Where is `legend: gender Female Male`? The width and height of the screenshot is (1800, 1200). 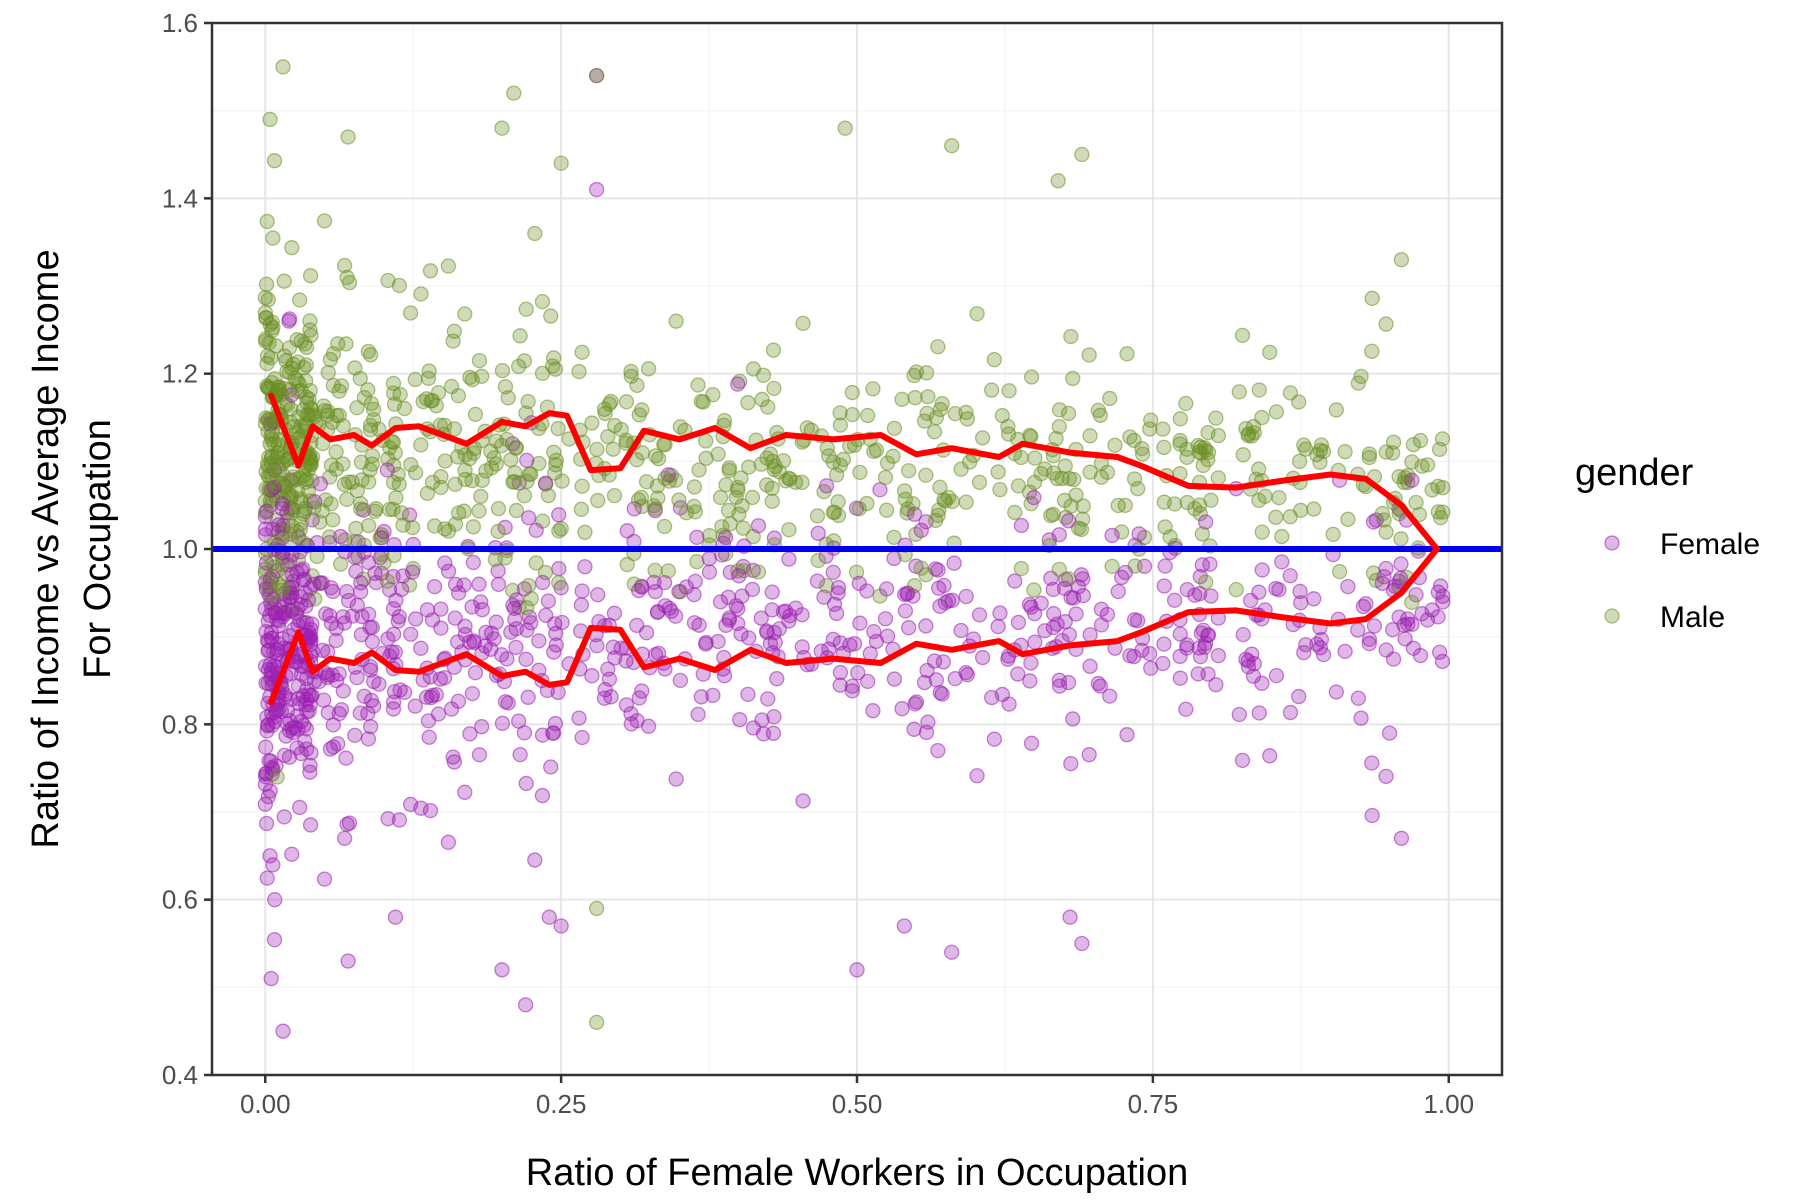
legend: gender Female Male is located at coordinates (1667, 543).